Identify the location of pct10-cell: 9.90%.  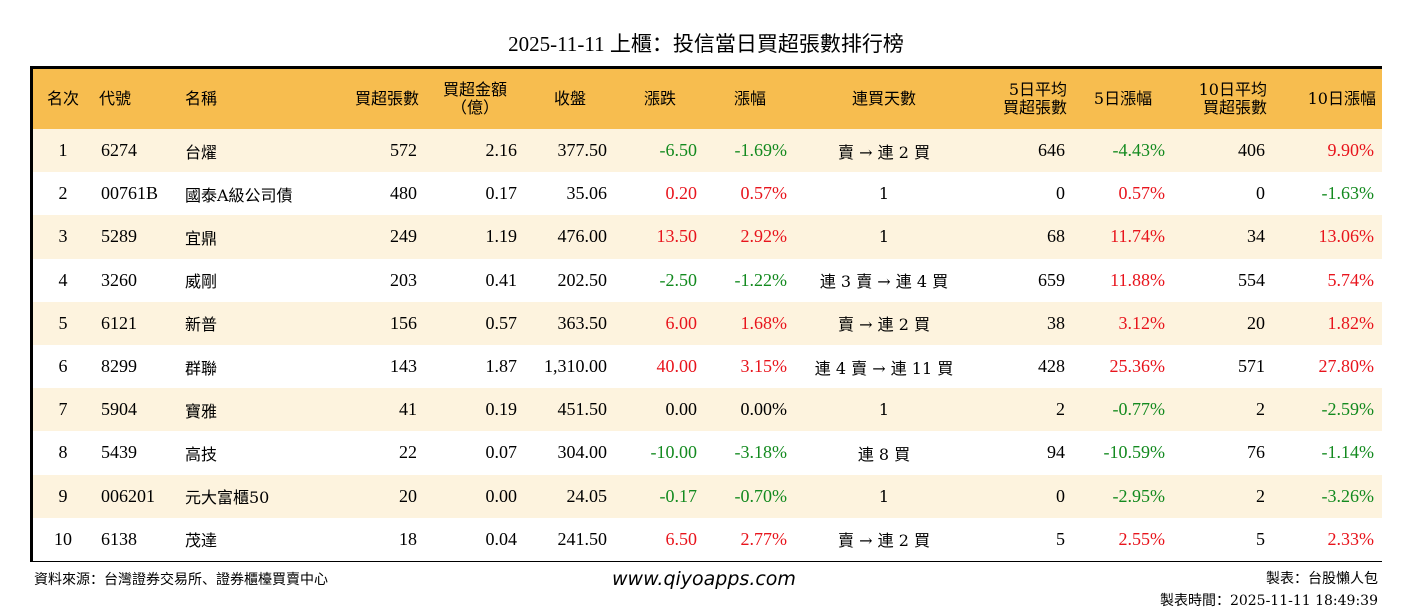
(1351, 150).